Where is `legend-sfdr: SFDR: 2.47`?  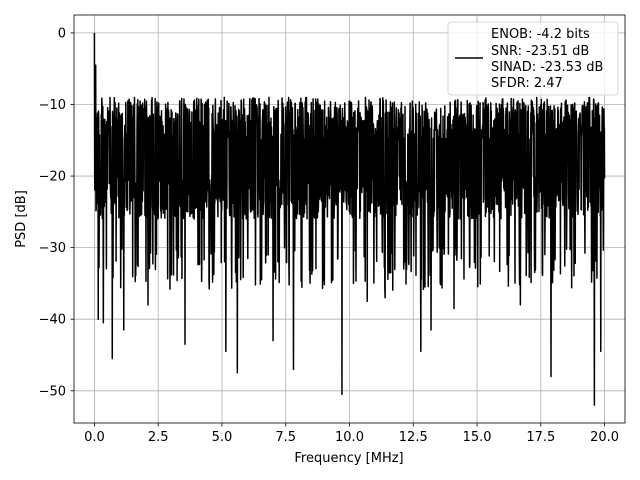
legend-sfdr: SFDR: 2.47 is located at coordinates (527, 83).